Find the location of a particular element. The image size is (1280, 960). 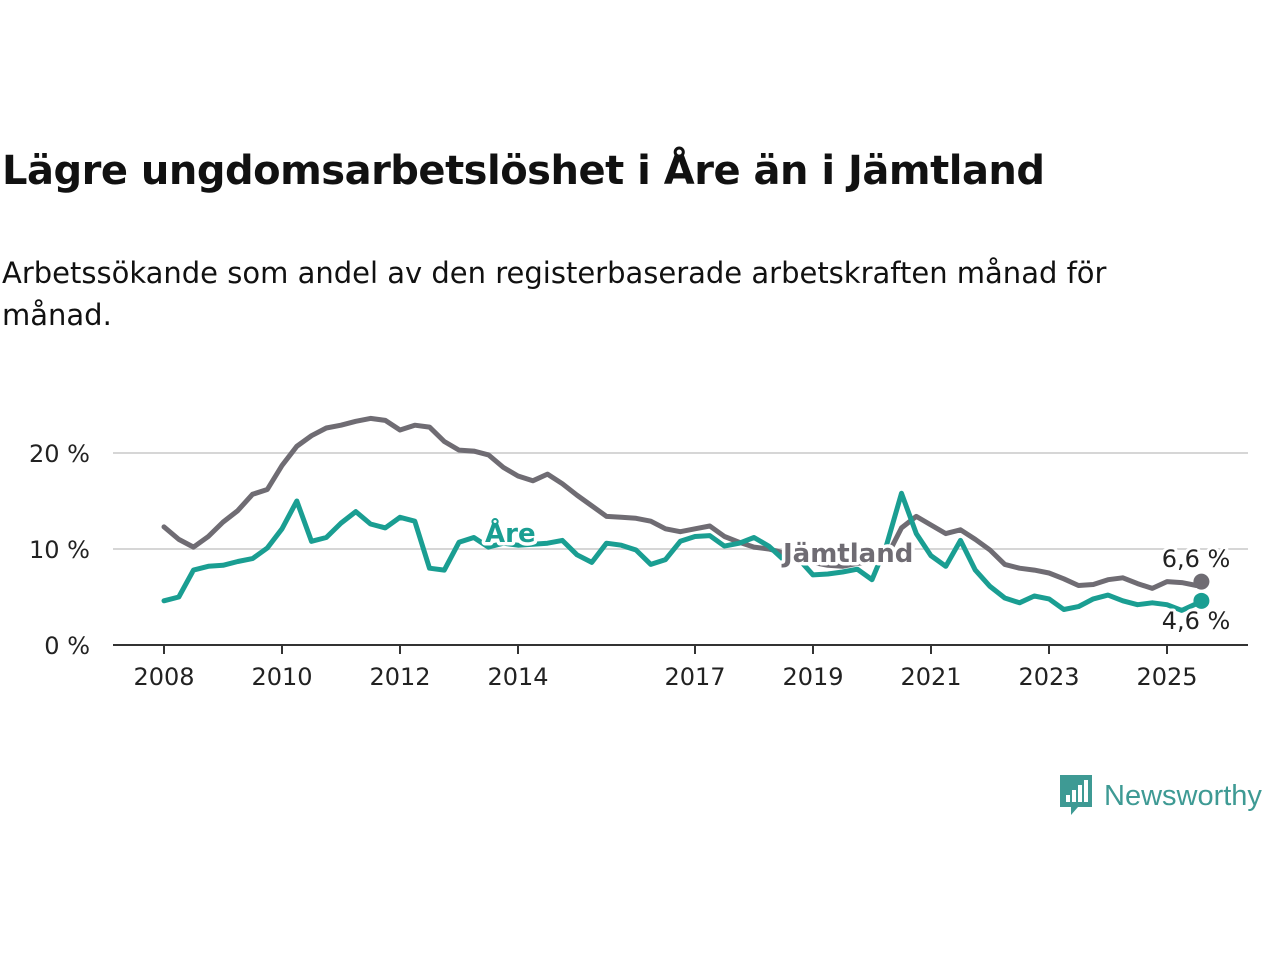

x-tick-label: 2008 is located at coordinates (163, 677).